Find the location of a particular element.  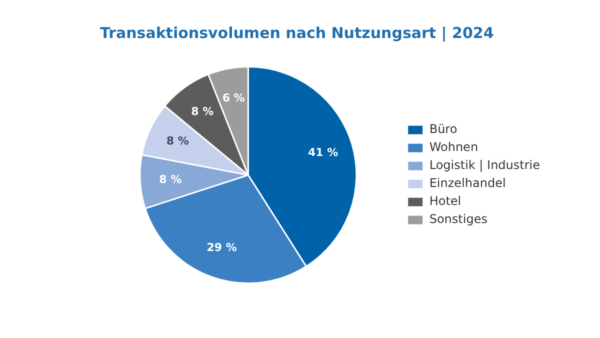

data-label: 6 % is located at coordinates (233, 97).